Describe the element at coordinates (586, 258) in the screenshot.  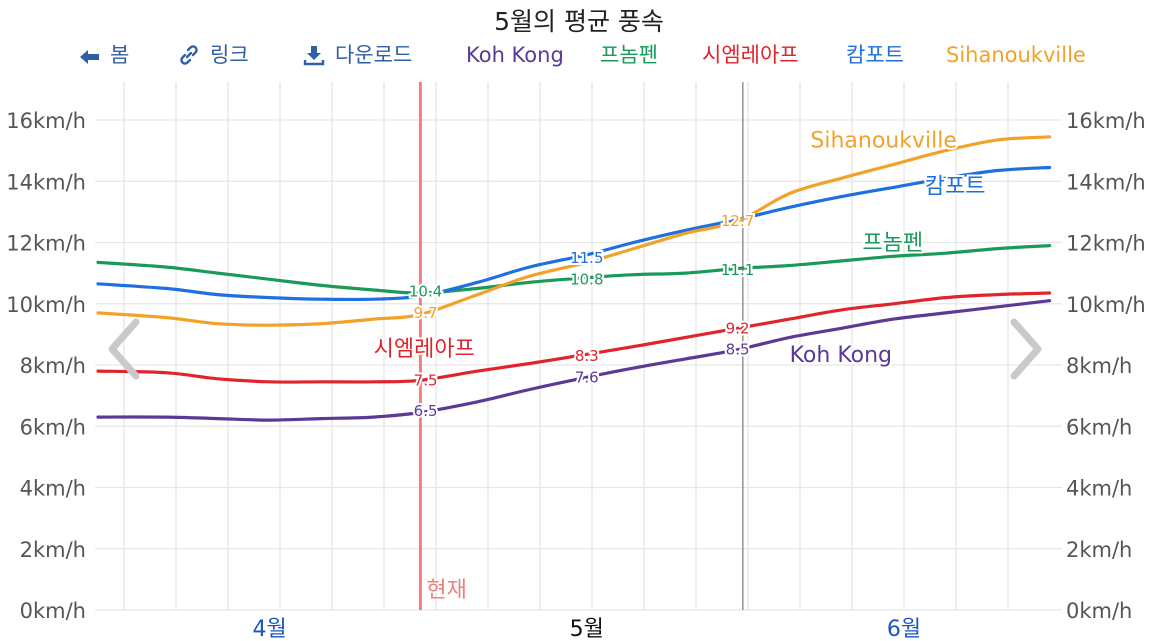
I see `data-label-kampot: 11.5` at that location.